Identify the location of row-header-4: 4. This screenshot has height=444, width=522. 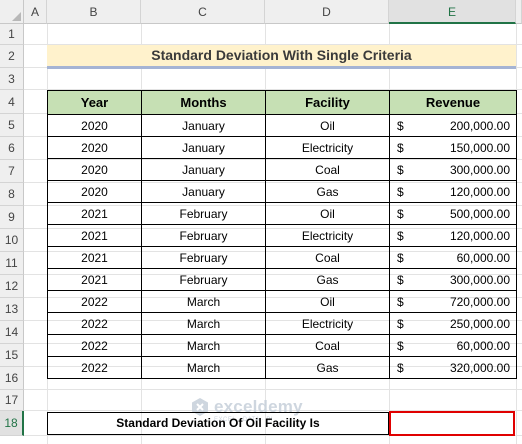
(12, 102).